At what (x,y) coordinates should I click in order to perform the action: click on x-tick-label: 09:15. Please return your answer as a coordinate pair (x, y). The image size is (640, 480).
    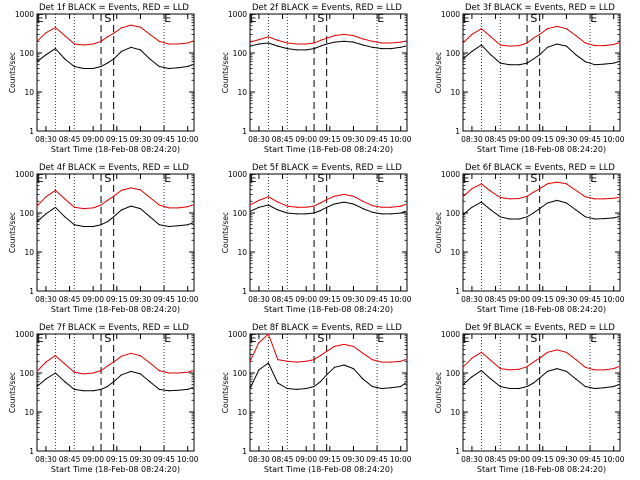
    Looking at the image, I should click on (117, 459).